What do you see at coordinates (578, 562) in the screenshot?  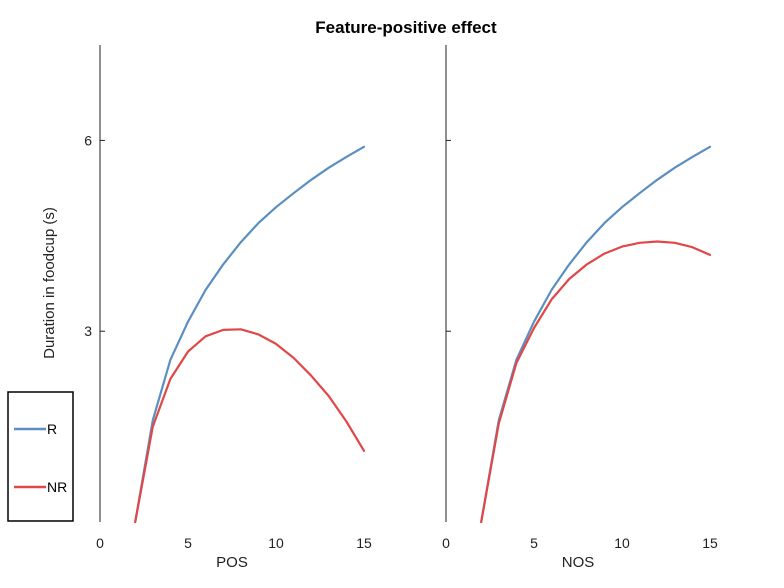 I see `x-axis-label: NOS` at bounding box center [578, 562].